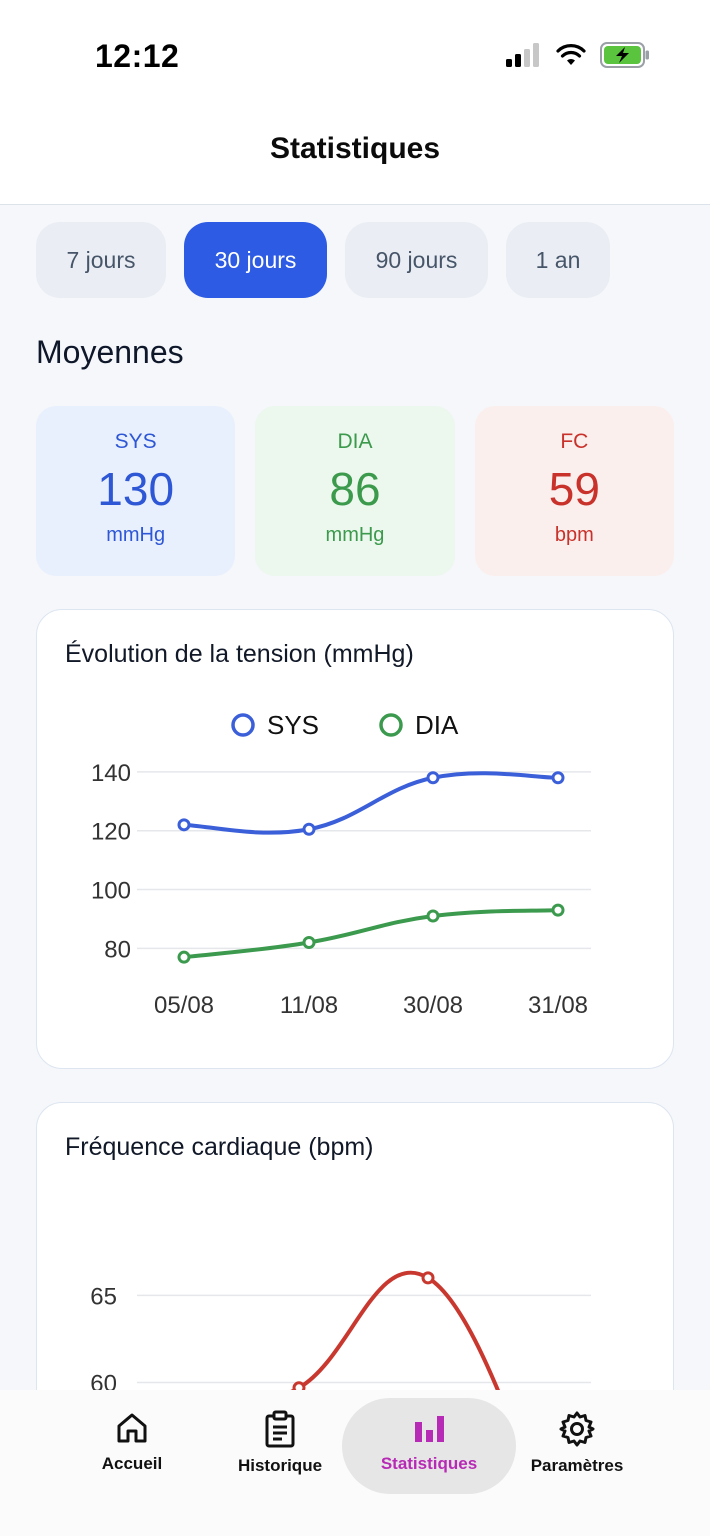 The image size is (710, 1536). What do you see at coordinates (577, 1429) in the screenshot?
I see `gear-icon` at bounding box center [577, 1429].